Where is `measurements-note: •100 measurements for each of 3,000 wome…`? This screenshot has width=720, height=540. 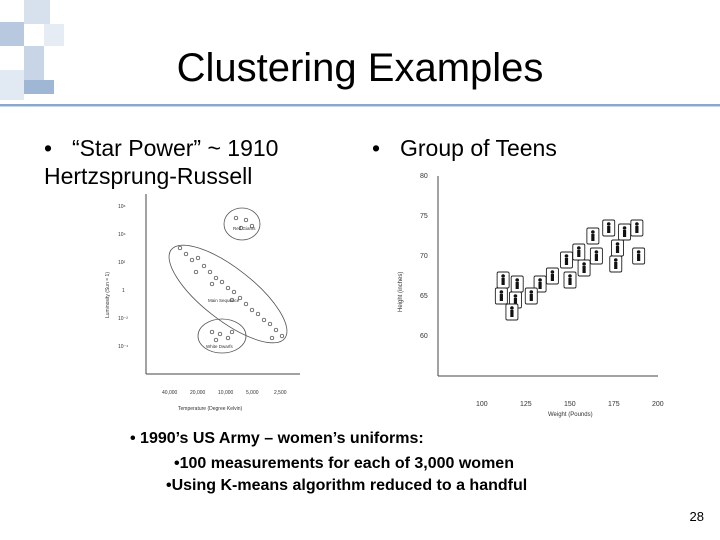
measurements-note: •100 measurements for each of 3,000 wome… is located at coordinates (344, 463).